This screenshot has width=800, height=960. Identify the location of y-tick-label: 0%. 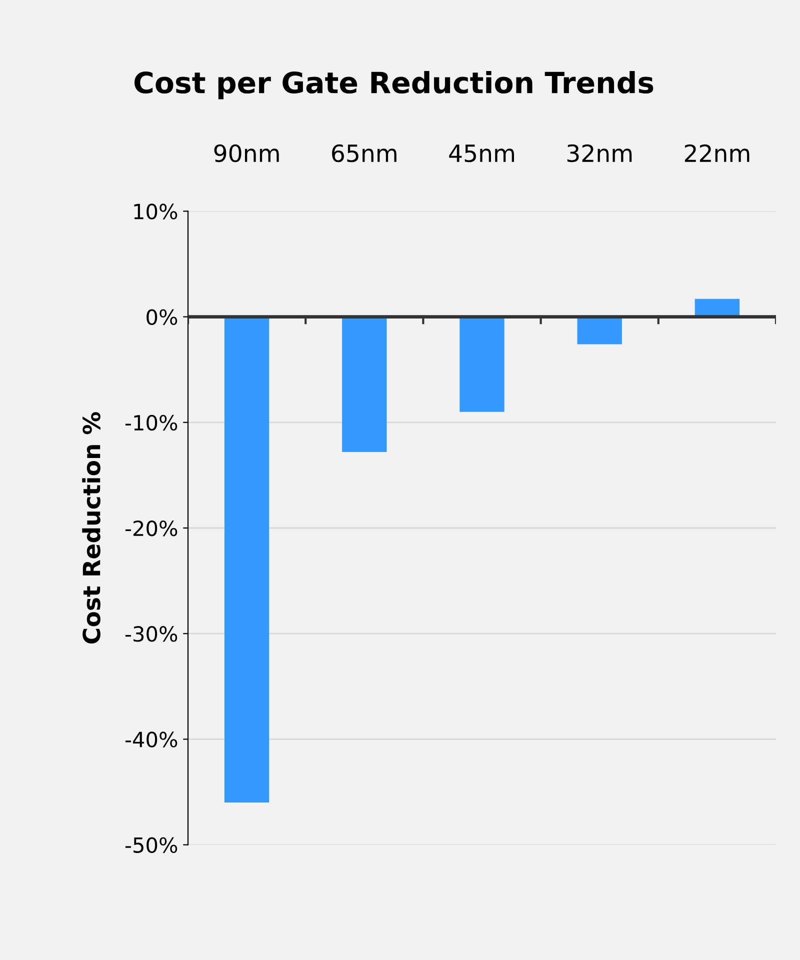
(162, 317).